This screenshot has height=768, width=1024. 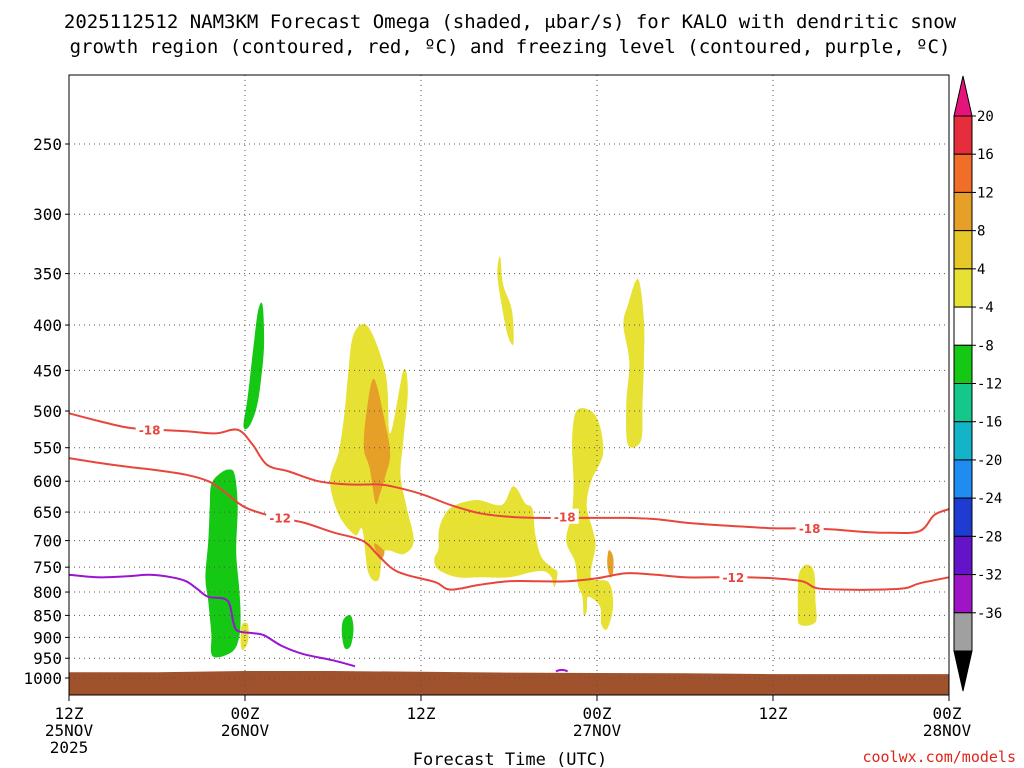 What do you see at coordinates (773, 713) in the screenshot?
I see `x-tick-label-48-1: 12Z` at bounding box center [773, 713].